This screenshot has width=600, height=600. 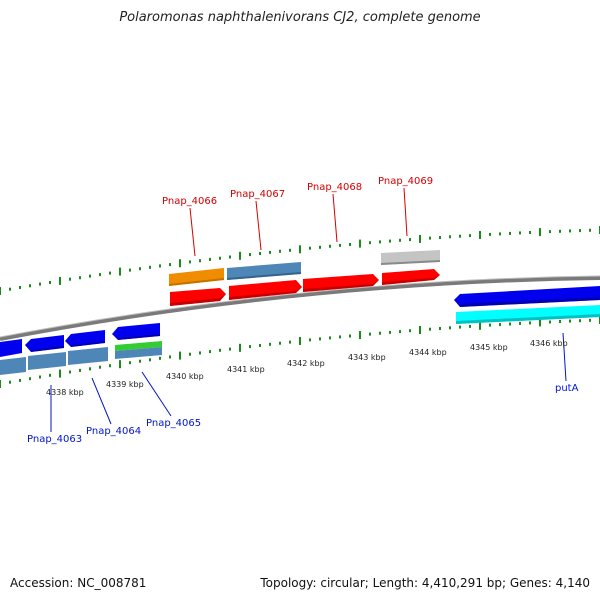 I want to click on kbp-label-4342: 4342 kbp, so click(x=306, y=363).